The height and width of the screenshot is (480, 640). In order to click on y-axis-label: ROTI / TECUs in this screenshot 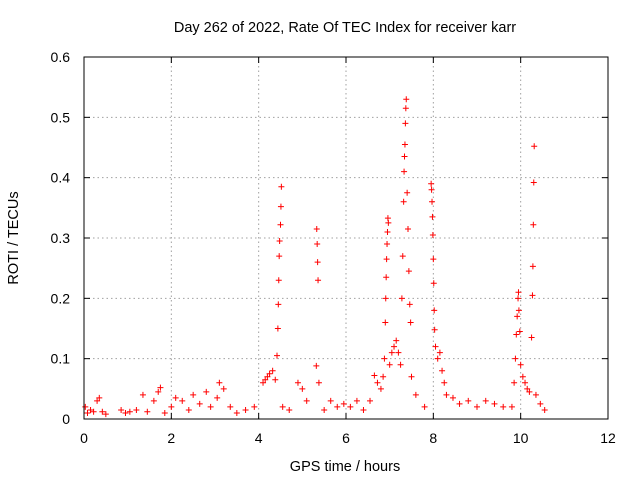, I will do `click(14, 237)`.